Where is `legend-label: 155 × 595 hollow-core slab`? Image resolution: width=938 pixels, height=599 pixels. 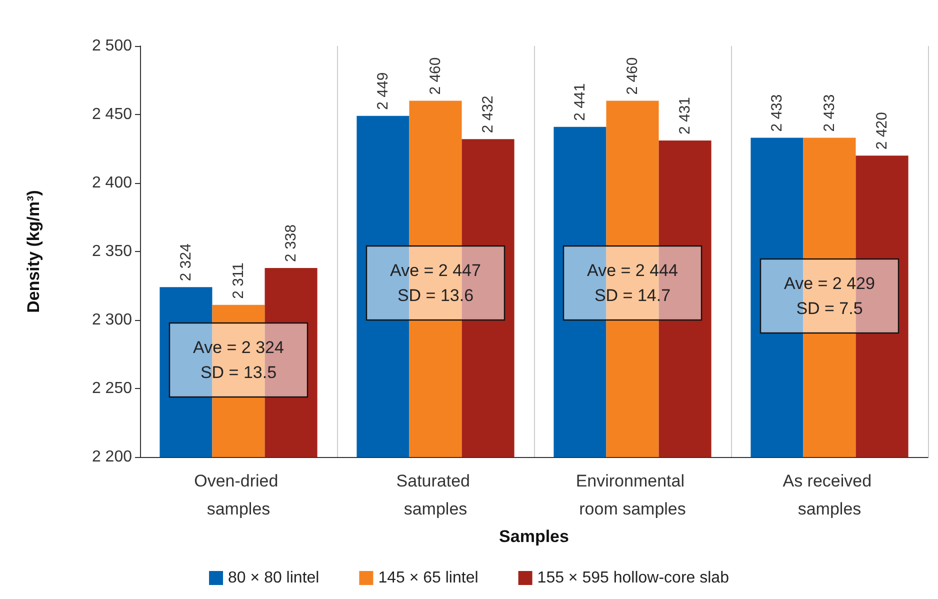 legend-label: 155 × 595 hollow-core slab is located at coordinates (633, 578).